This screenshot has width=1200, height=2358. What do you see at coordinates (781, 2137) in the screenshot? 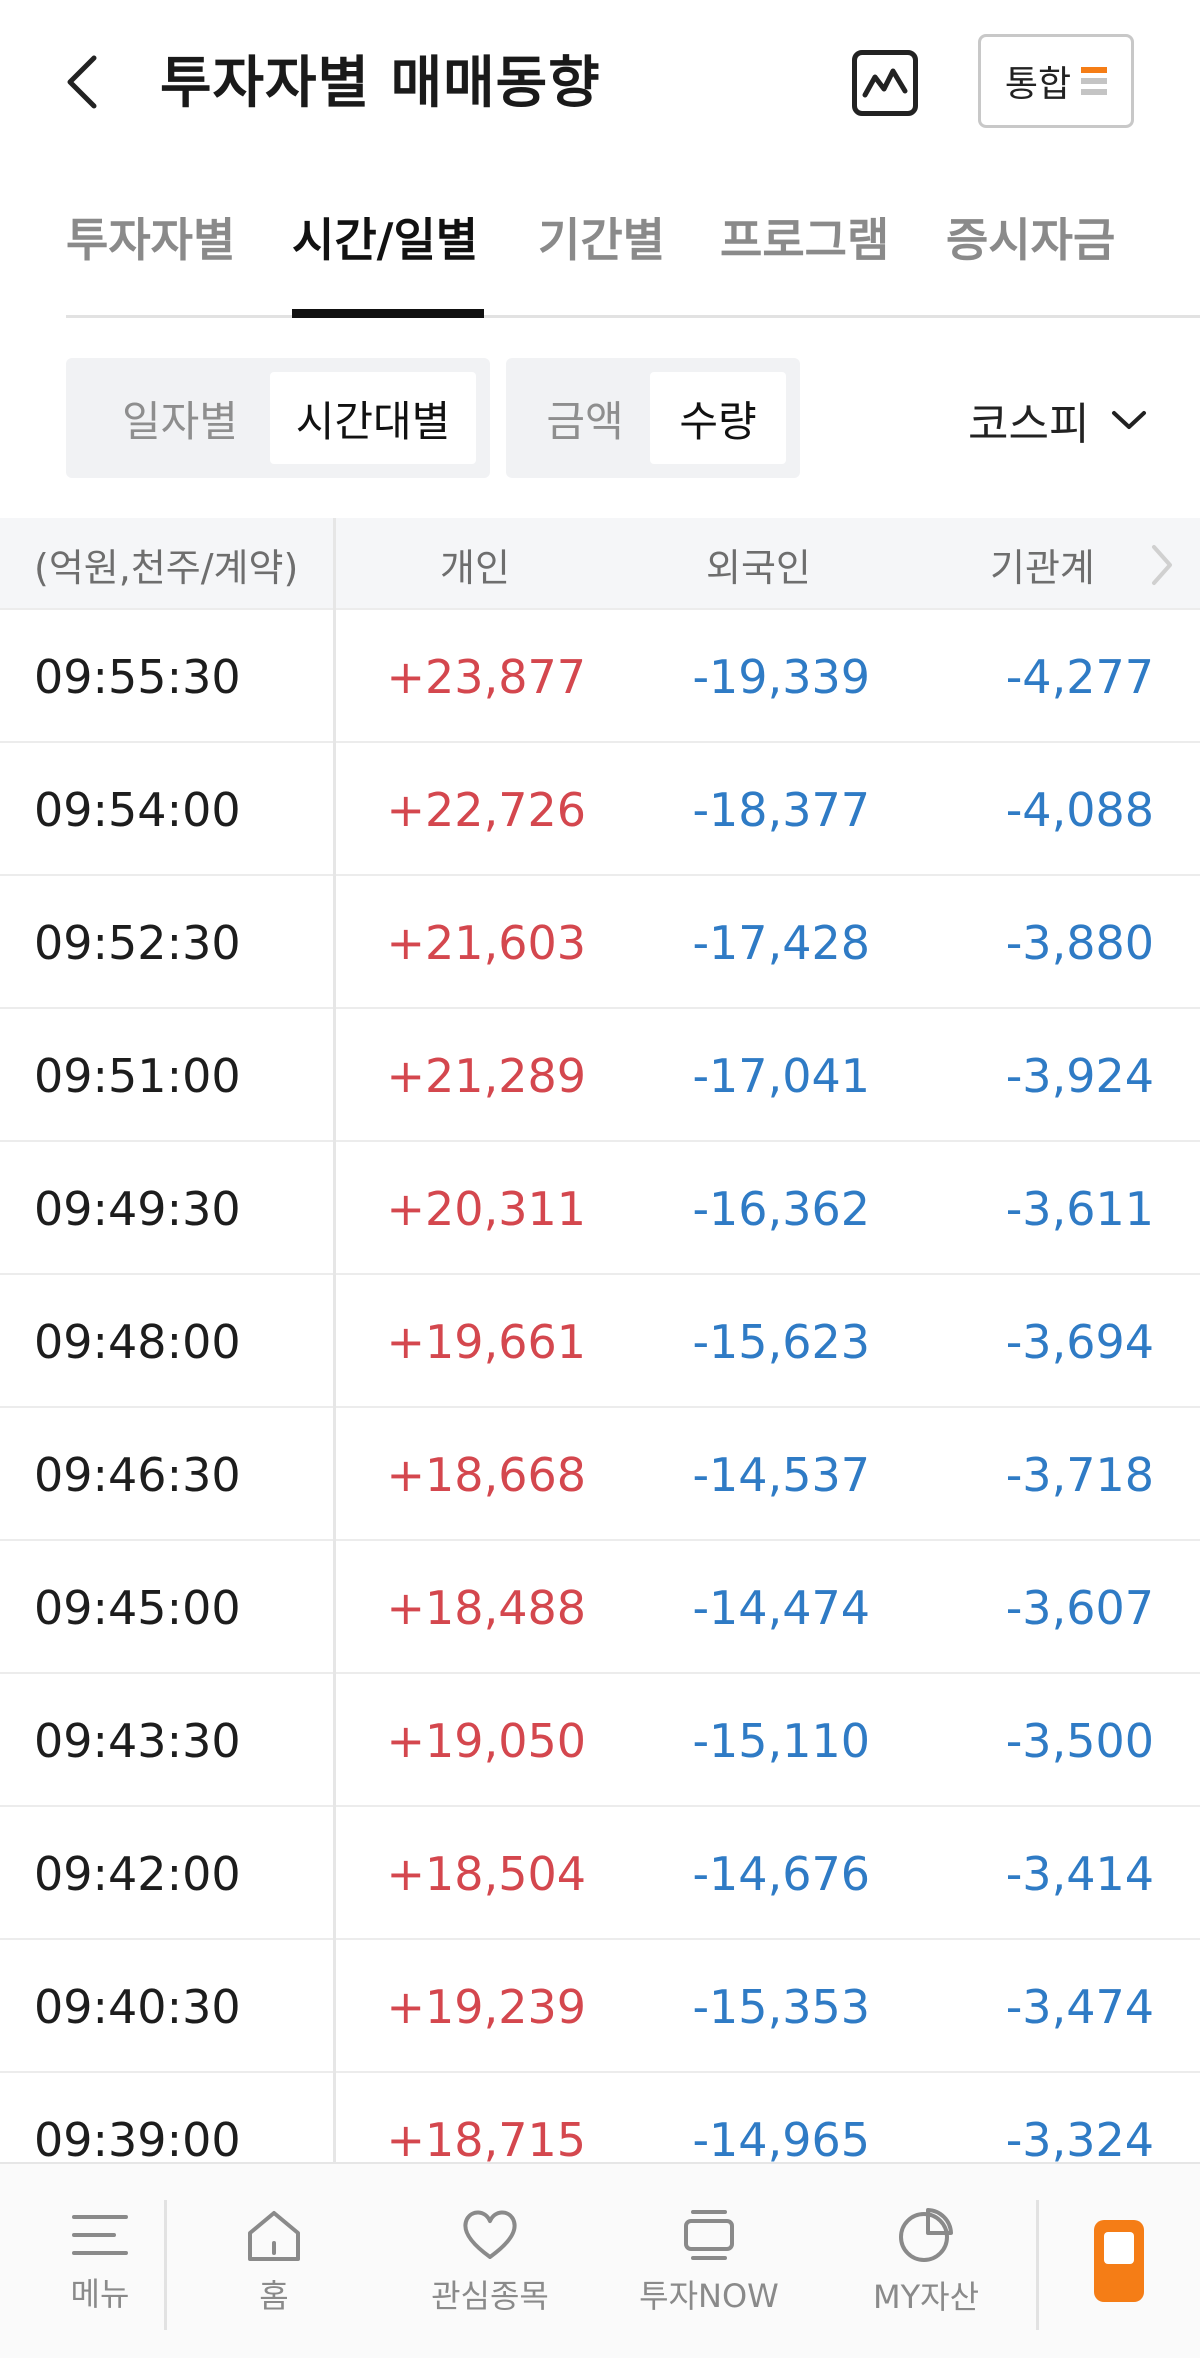
I see `foreign-cell: -14,965` at bounding box center [781, 2137].